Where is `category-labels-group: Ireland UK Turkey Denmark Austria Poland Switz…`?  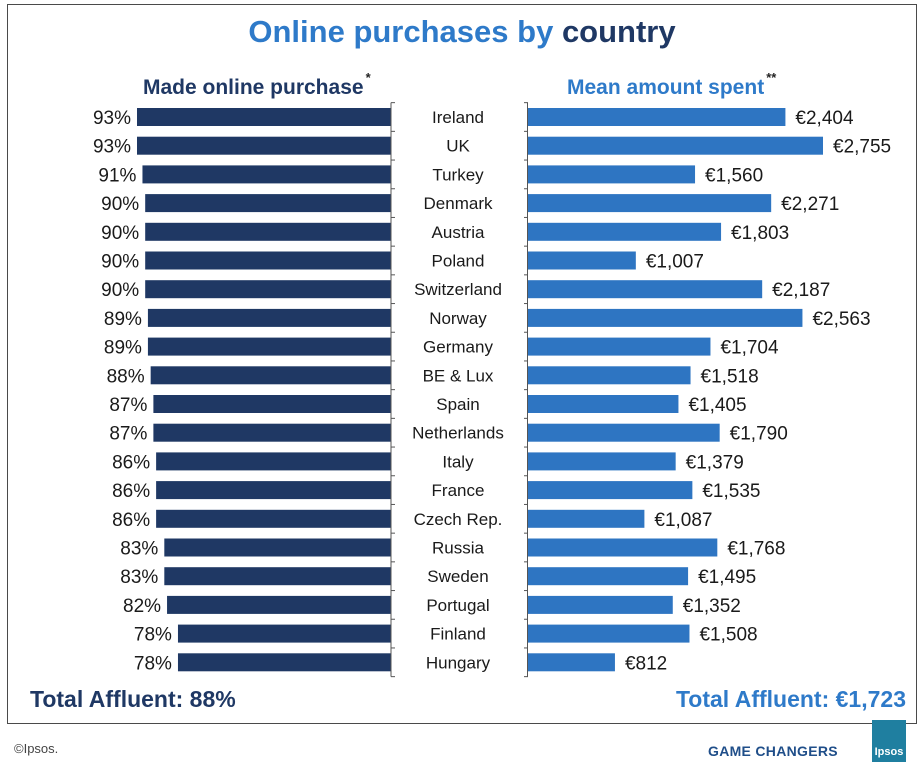 category-labels-group: Ireland UK Turkey Denmark Austria Poland Switz… is located at coordinates (458, 390).